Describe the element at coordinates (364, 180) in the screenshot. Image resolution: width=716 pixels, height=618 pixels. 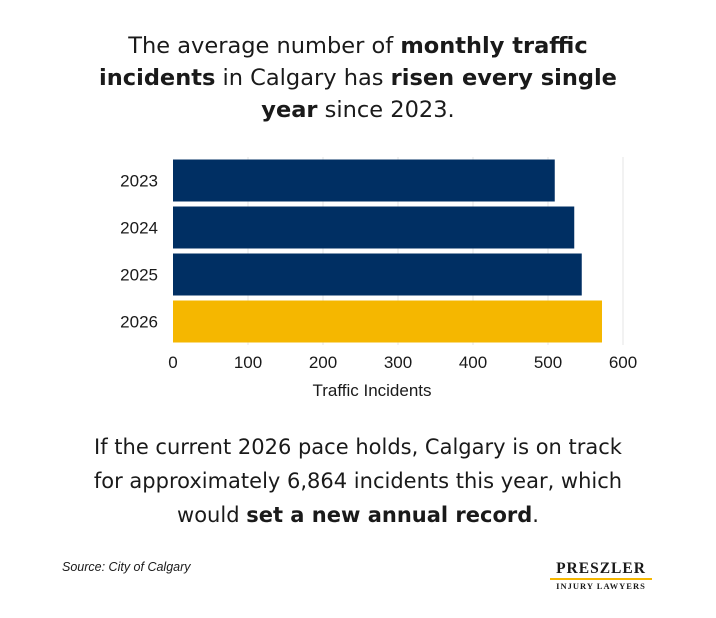
I see `bar-2023` at that location.